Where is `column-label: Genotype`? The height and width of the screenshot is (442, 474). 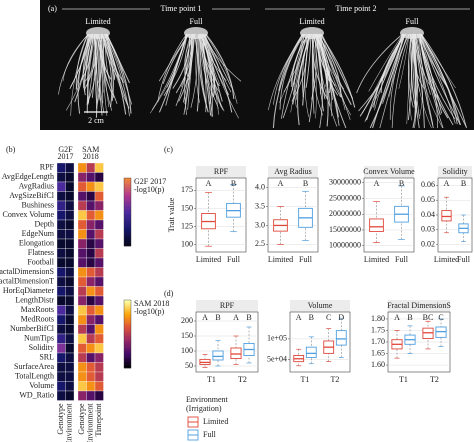 column-label: Genotype is located at coordinates (81, 419).